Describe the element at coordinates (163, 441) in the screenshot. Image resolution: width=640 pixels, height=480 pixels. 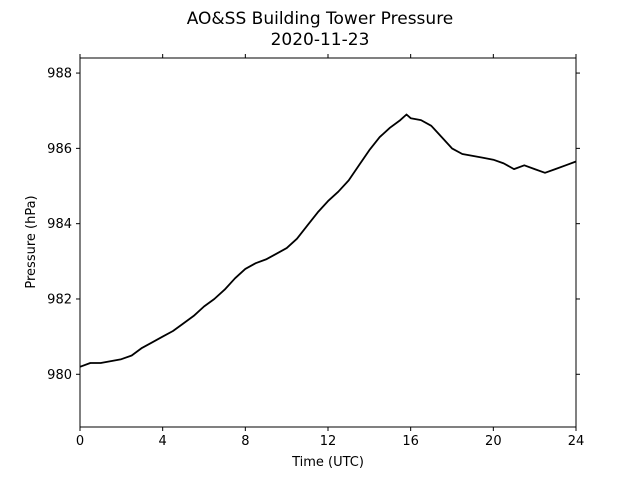
I see `x-tick-label: 4` at that location.